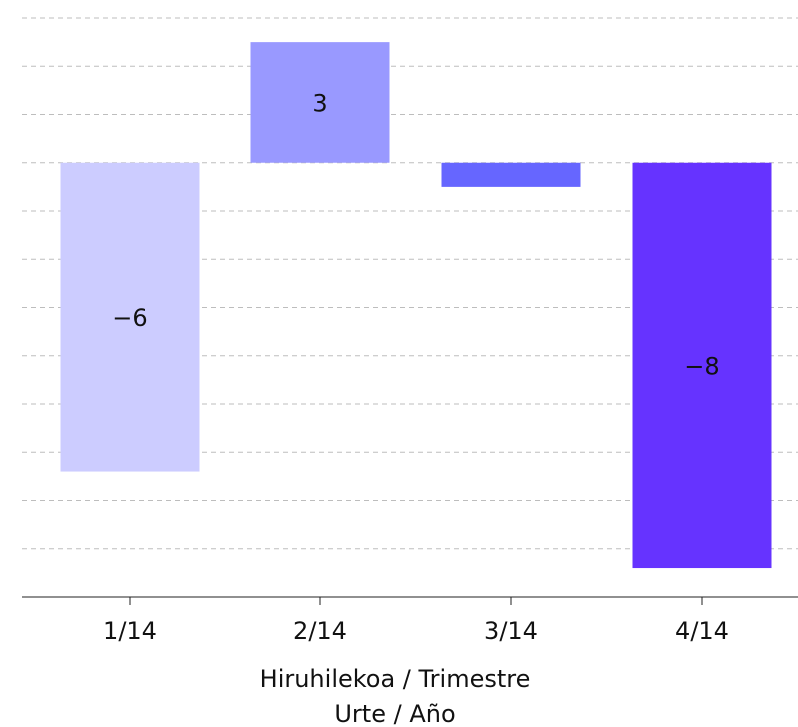 The height and width of the screenshot is (727, 798). I want to click on x-axis-title-line-1: Hiruhilekoa / Trimestre, so click(395, 679).